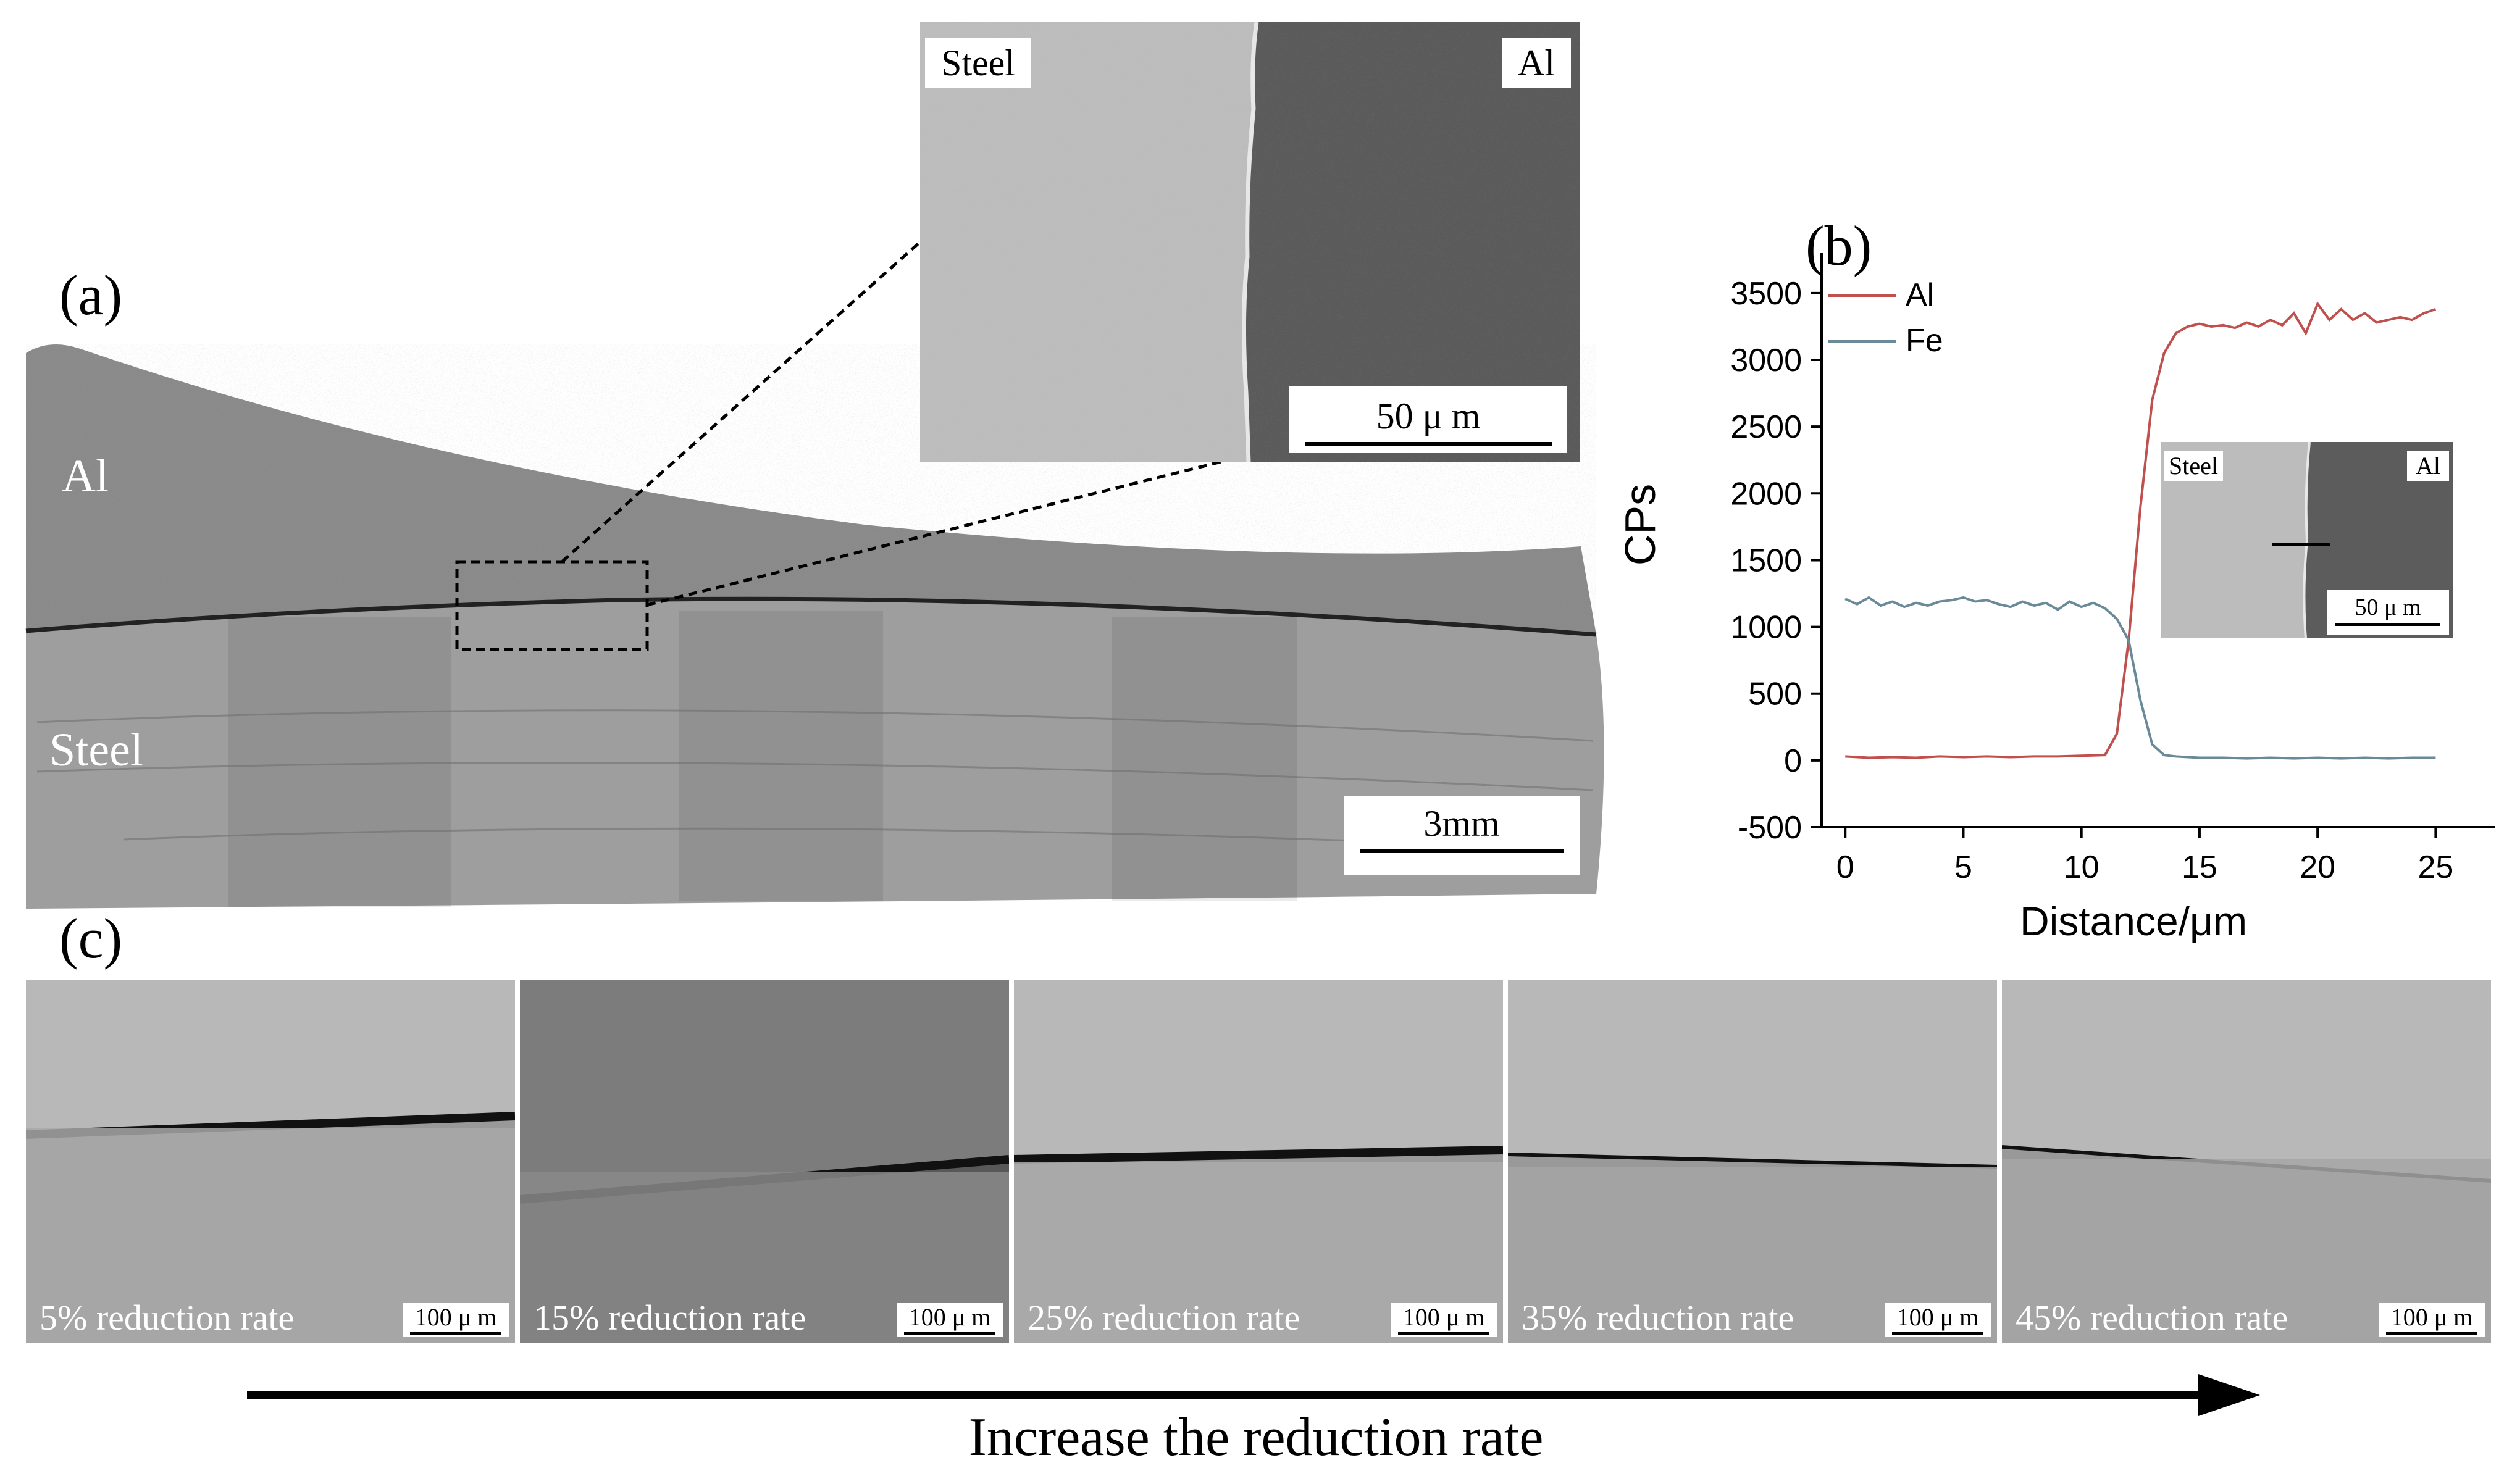  Describe the element at coordinates (1766, 560) in the screenshot. I see `y-tick-label: 1500` at that location.